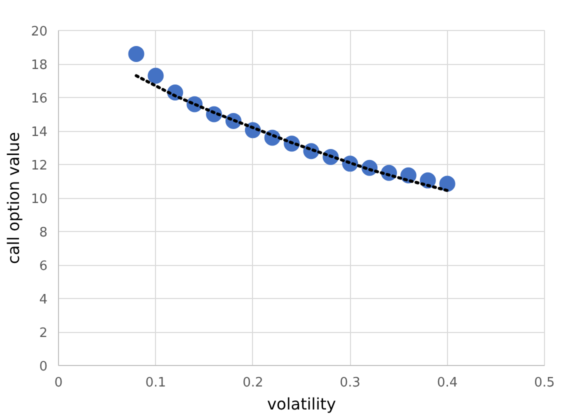 The width and height of the screenshot is (584, 416). Describe the element at coordinates (253, 383) in the screenshot. I see `x-tick-label: 0.2` at that location.